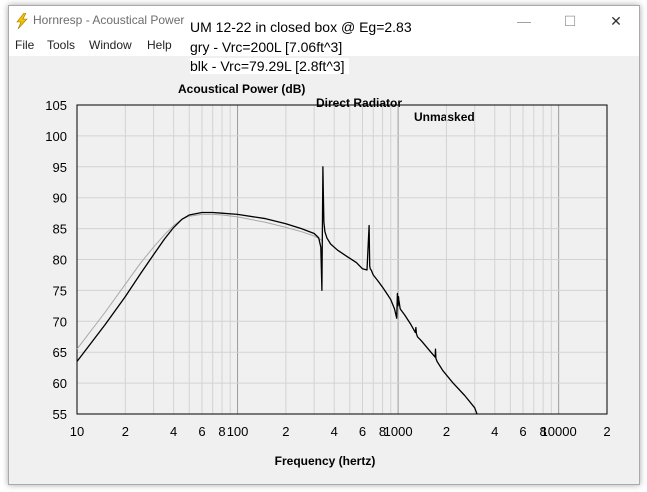  Describe the element at coordinates (159, 45) in the screenshot. I see `menu-help: Help` at that location.